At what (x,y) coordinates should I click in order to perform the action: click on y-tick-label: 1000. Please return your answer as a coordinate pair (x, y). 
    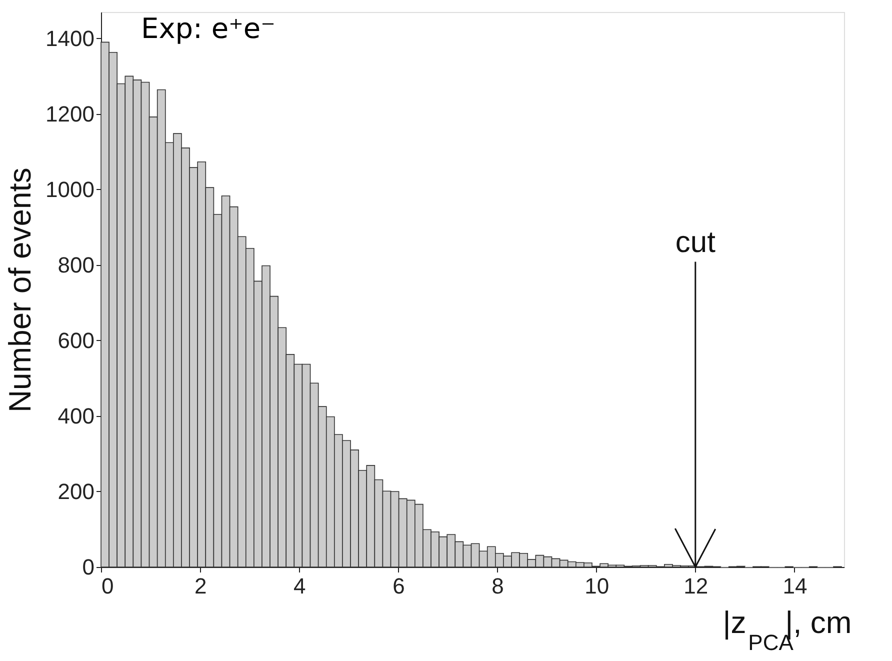
    Looking at the image, I should click on (70, 189).